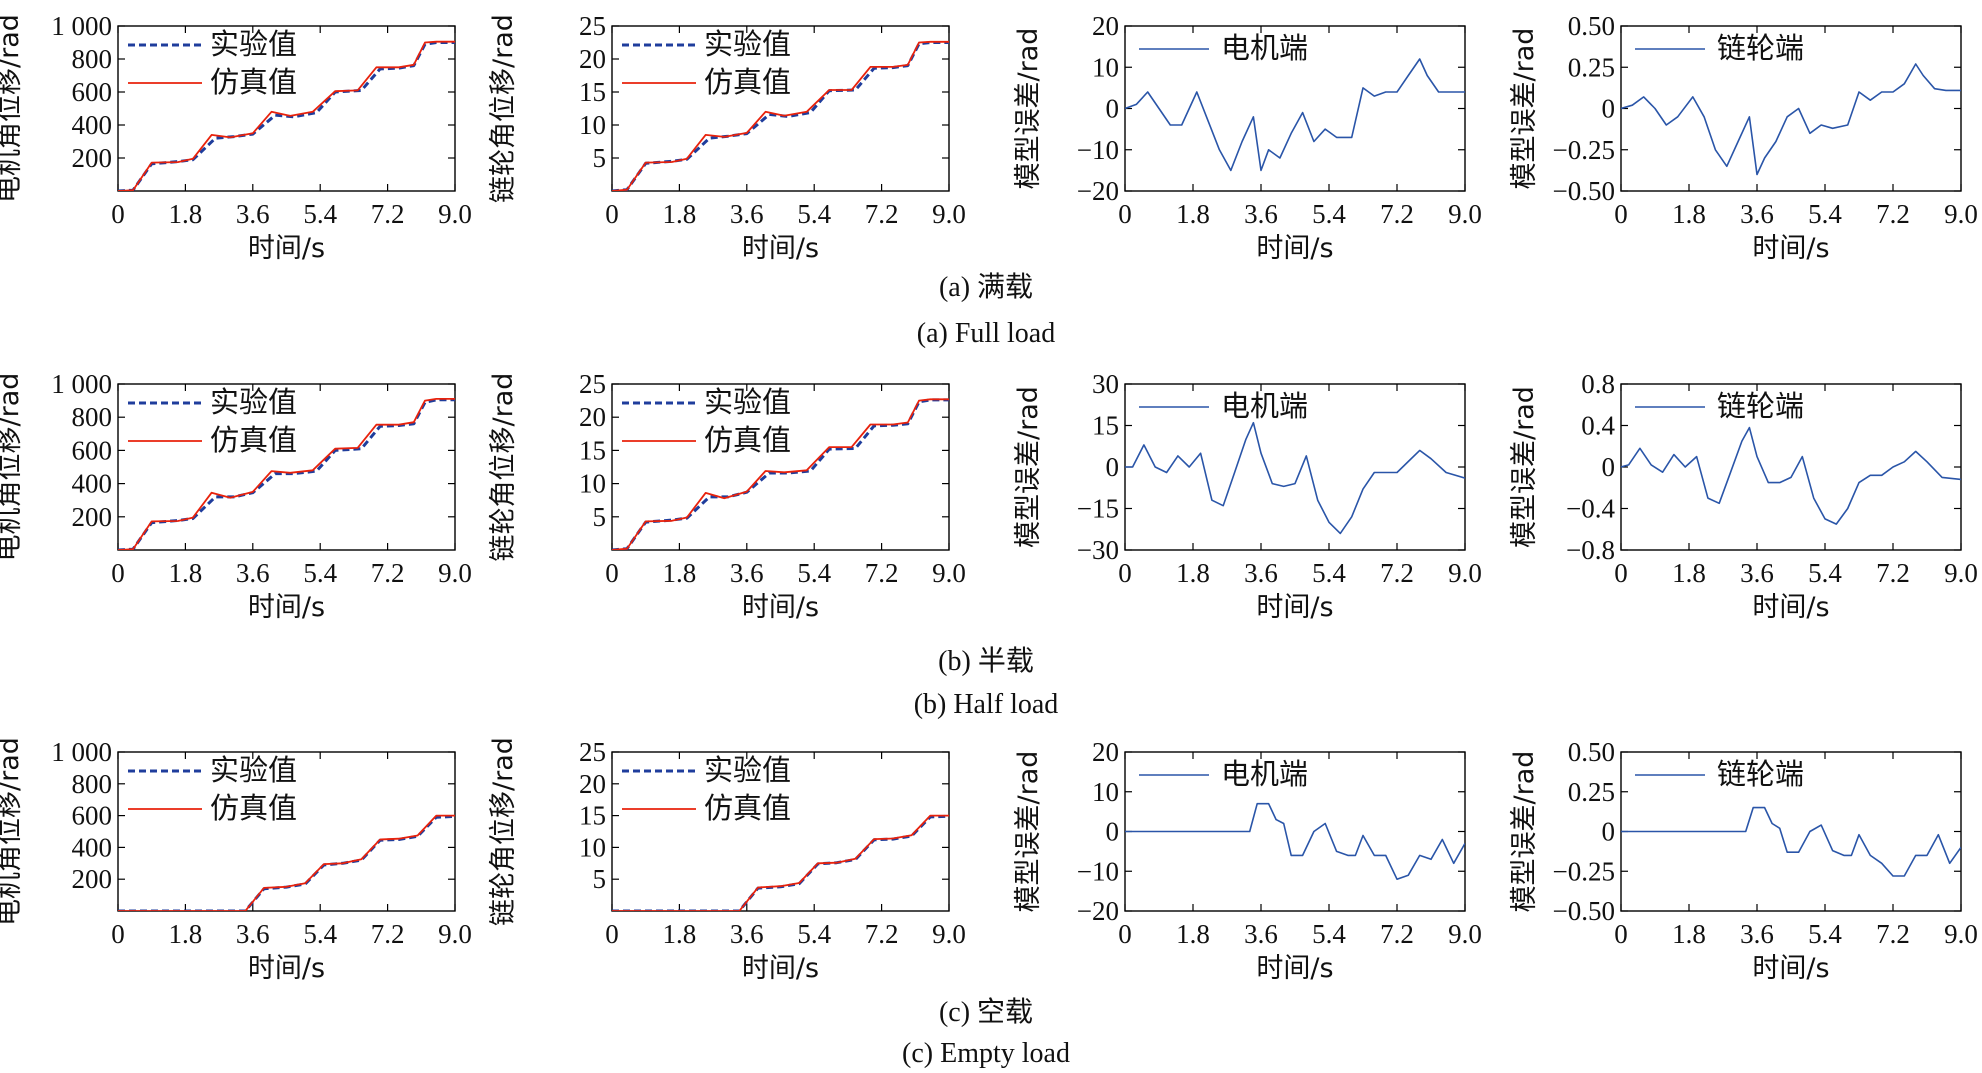 The height and width of the screenshot is (1073, 1982). What do you see at coordinates (81, 26) in the screenshot?
I see `y-tick-label: 1 000` at bounding box center [81, 26].